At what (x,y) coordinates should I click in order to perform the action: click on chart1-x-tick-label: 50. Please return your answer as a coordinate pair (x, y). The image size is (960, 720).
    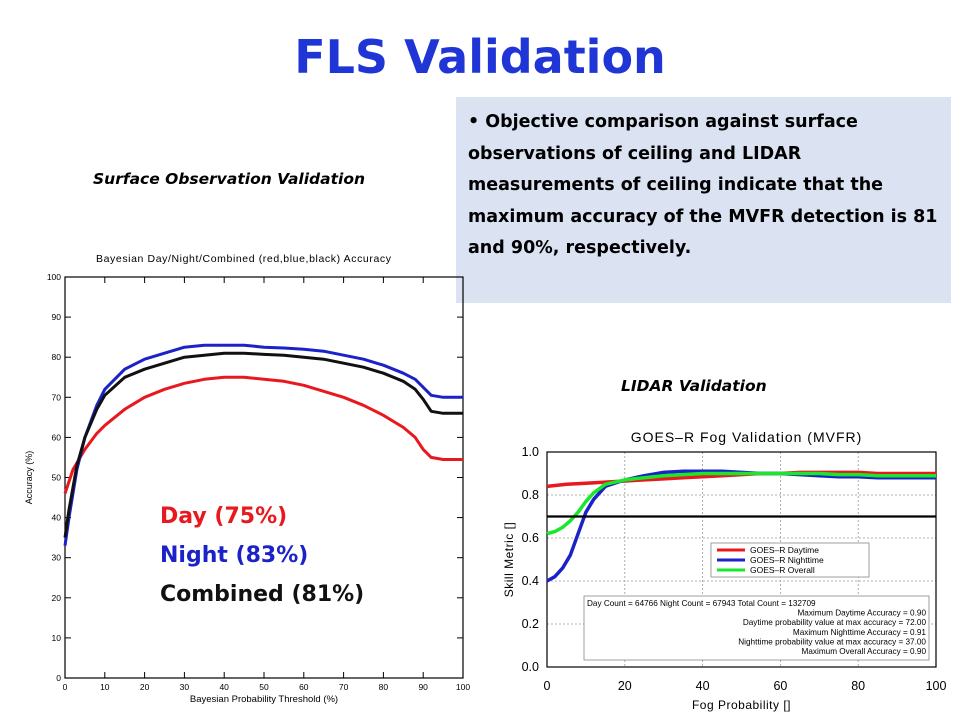
    Looking at the image, I should click on (264, 687).